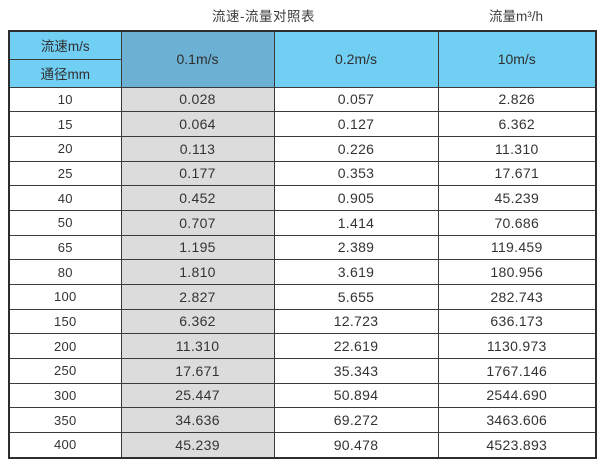 The width and height of the screenshot is (600, 466). Describe the element at coordinates (517, 420) in the screenshot. I see `flow-10-cell: 3463.606` at that location.